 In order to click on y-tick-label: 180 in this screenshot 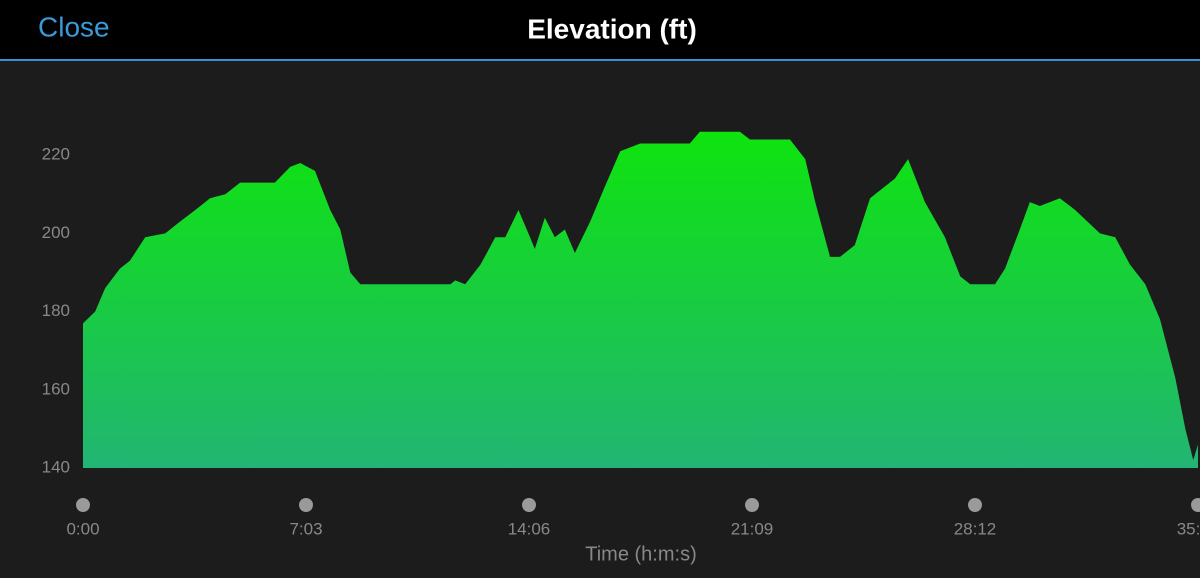, I will do `click(56, 310)`.